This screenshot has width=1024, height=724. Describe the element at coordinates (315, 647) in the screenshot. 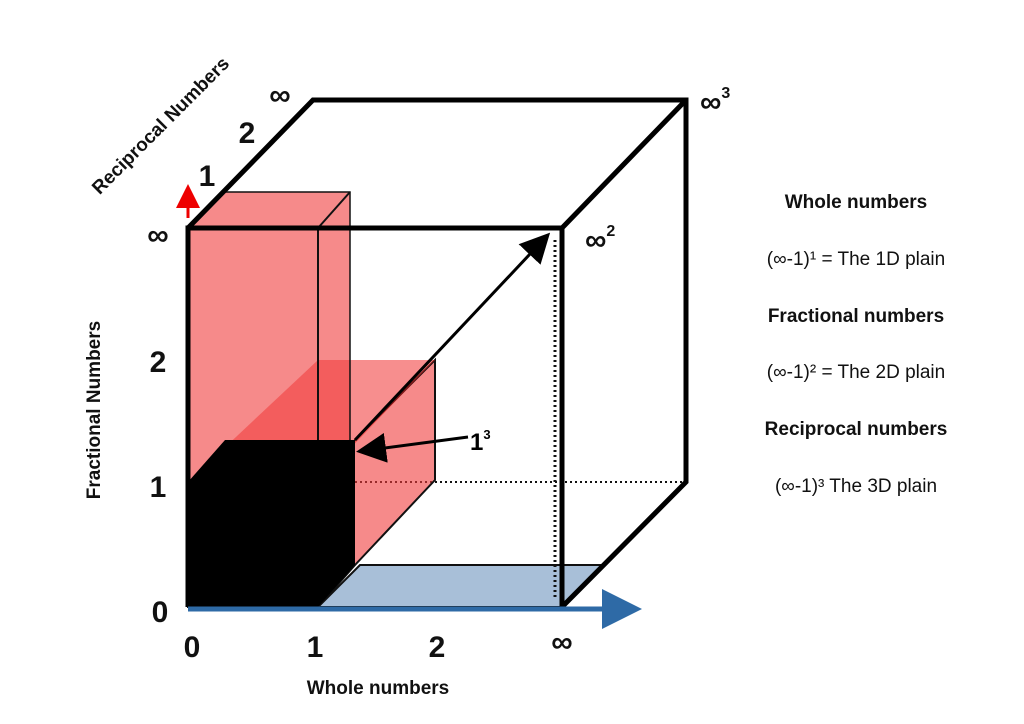

I see `x-tick-label: 1` at that location.